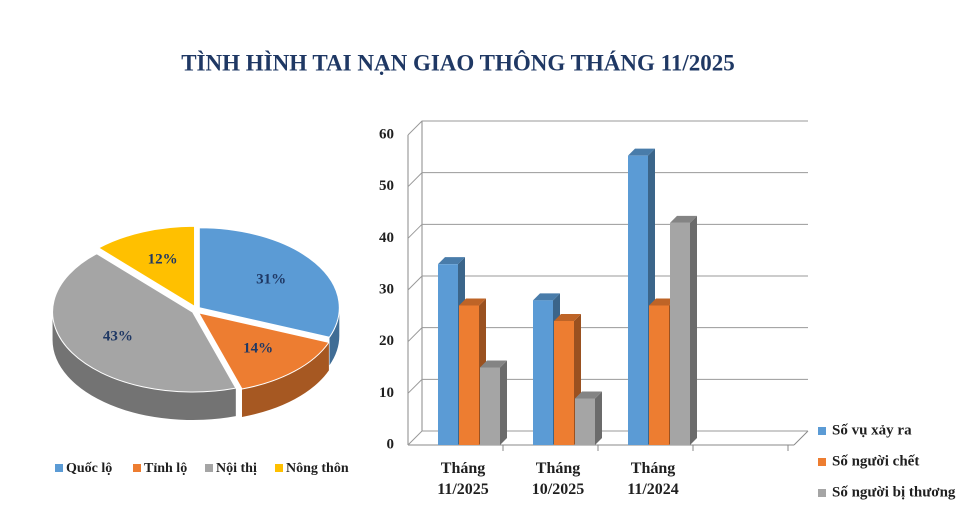  Describe the element at coordinates (386, 186) in the screenshot. I see `y-tick-label: 50` at that location.